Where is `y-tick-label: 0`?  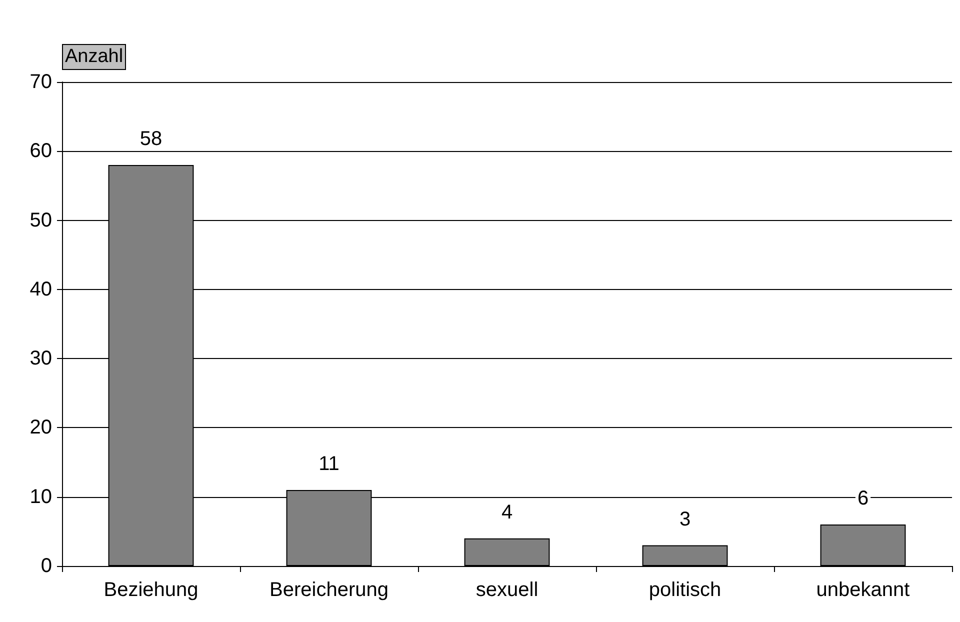 y-tick-label: 0 is located at coordinates (46, 566).